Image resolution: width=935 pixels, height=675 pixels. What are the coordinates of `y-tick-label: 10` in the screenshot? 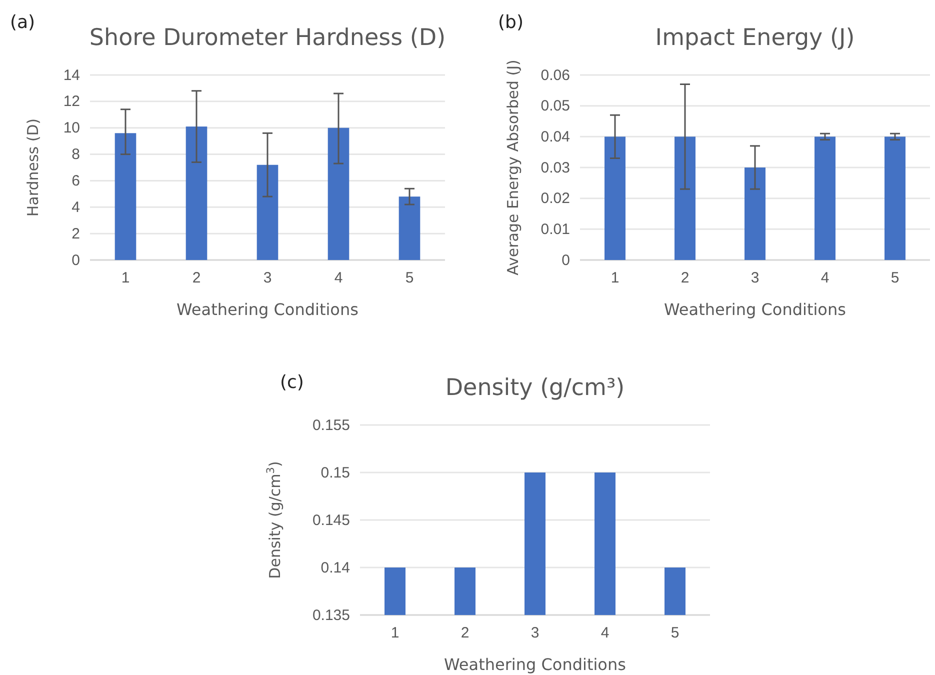 It's located at (71, 128).